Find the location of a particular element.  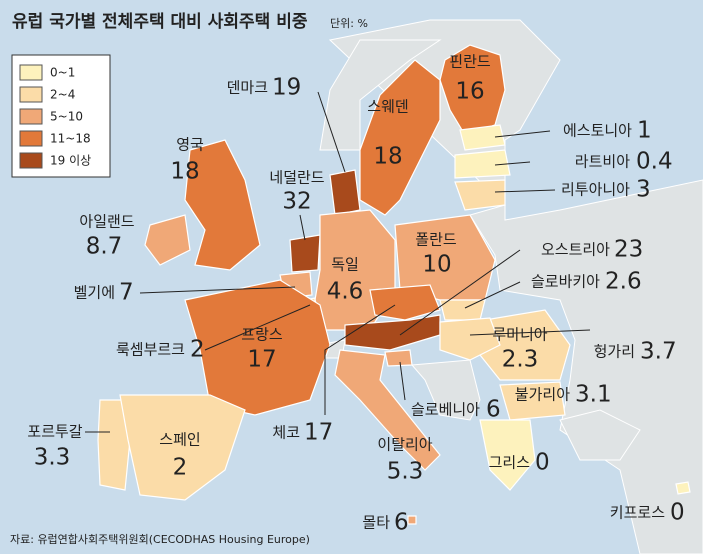

country-name: 에스토니아 is located at coordinates (597, 131).